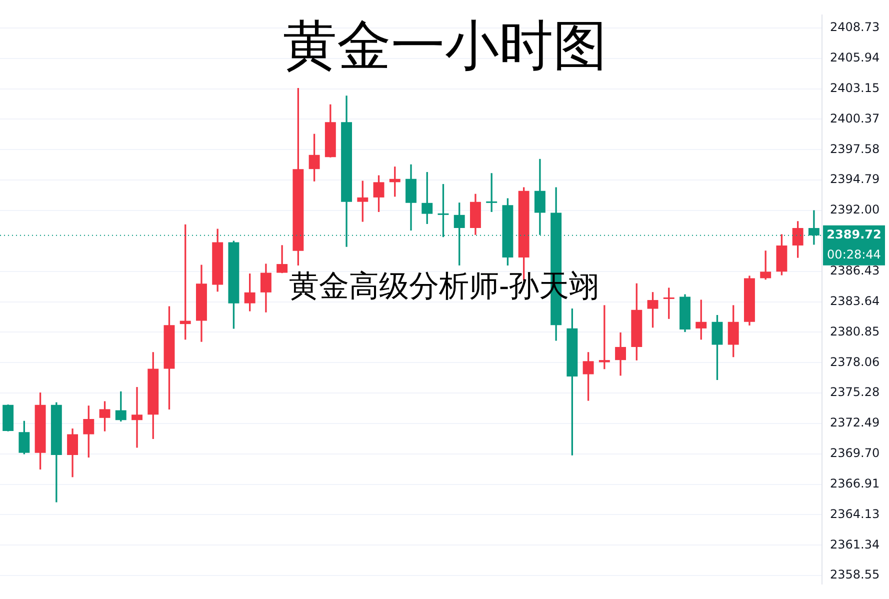 The image size is (889, 599). What do you see at coordinates (445, 46) in the screenshot?
I see `chart-title: 黄金一小时图` at bounding box center [445, 46].